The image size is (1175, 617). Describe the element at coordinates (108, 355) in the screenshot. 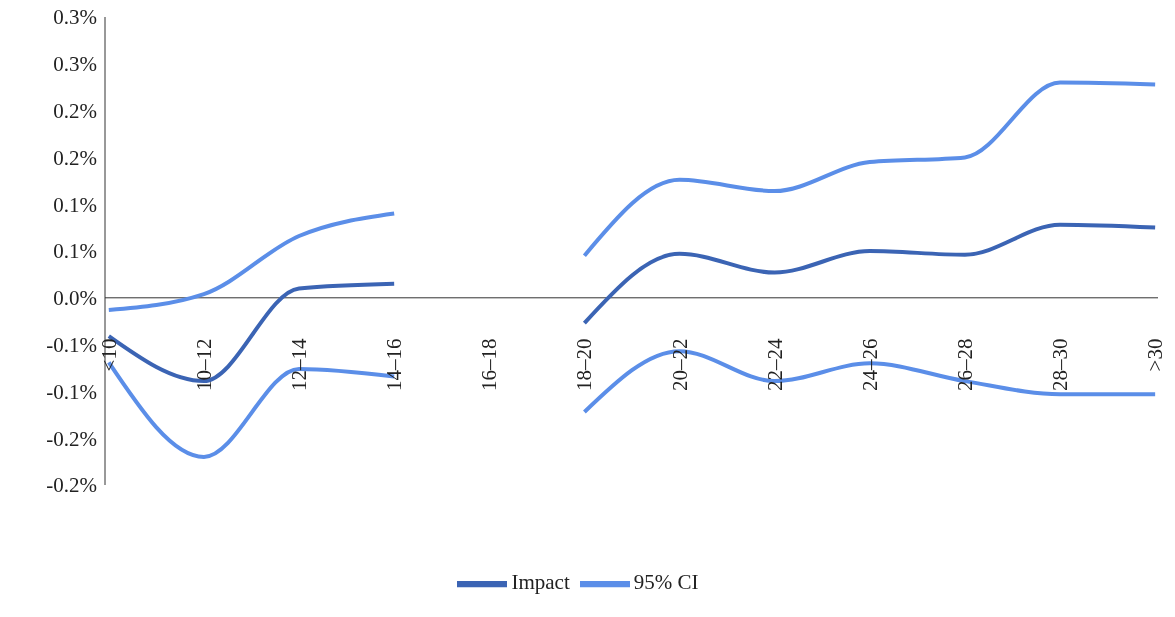

I see `x-tick-label: <10` at that location.